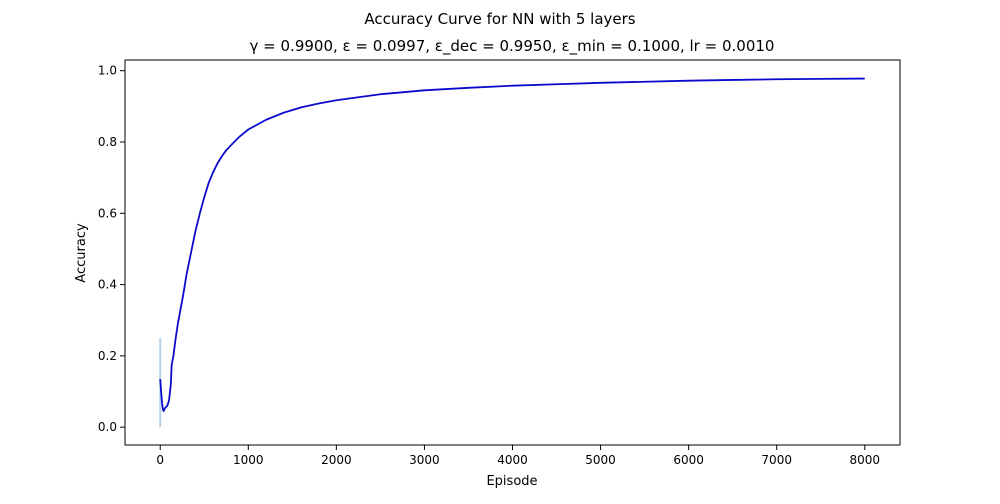  What do you see at coordinates (248, 460) in the screenshot?
I see `x-tick-label: 1000` at bounding box center [248, 460].